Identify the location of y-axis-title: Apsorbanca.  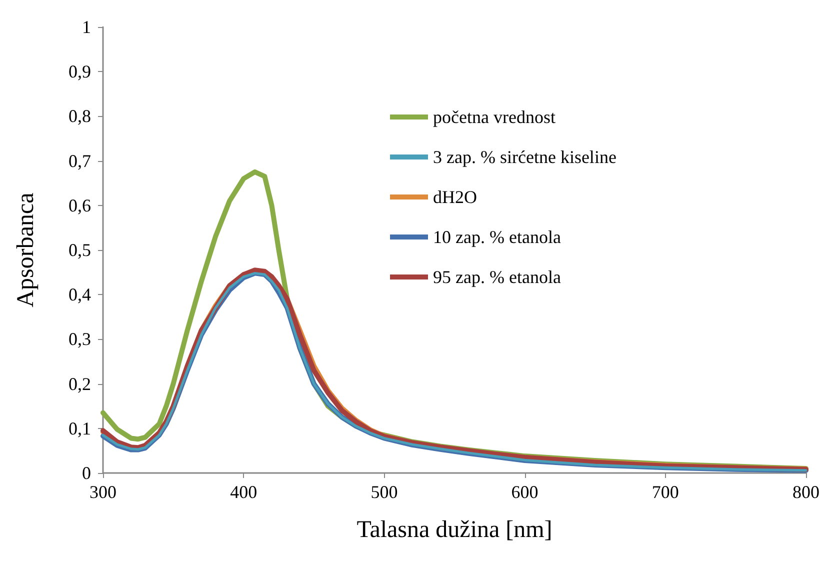
(26, 250).